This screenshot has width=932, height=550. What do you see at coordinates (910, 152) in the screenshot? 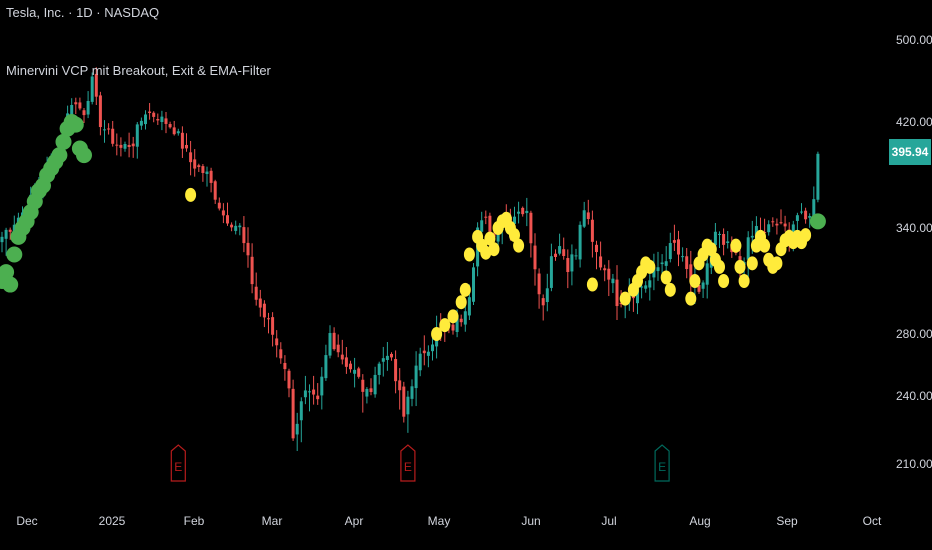
I see `last-price-badge: 395.94` at bounding box center [910, 152].